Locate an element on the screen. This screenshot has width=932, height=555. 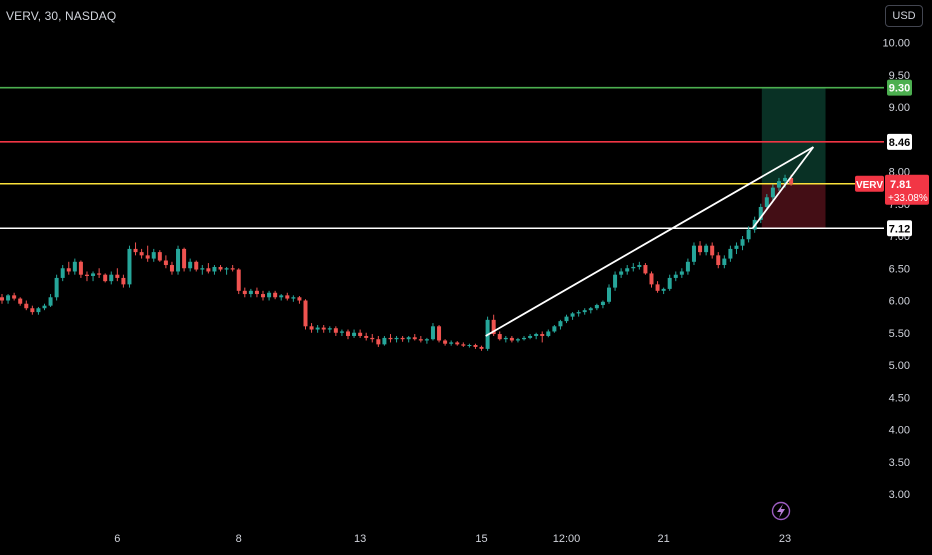
symbol-tag: VERV is located at coordinates (869, 185).